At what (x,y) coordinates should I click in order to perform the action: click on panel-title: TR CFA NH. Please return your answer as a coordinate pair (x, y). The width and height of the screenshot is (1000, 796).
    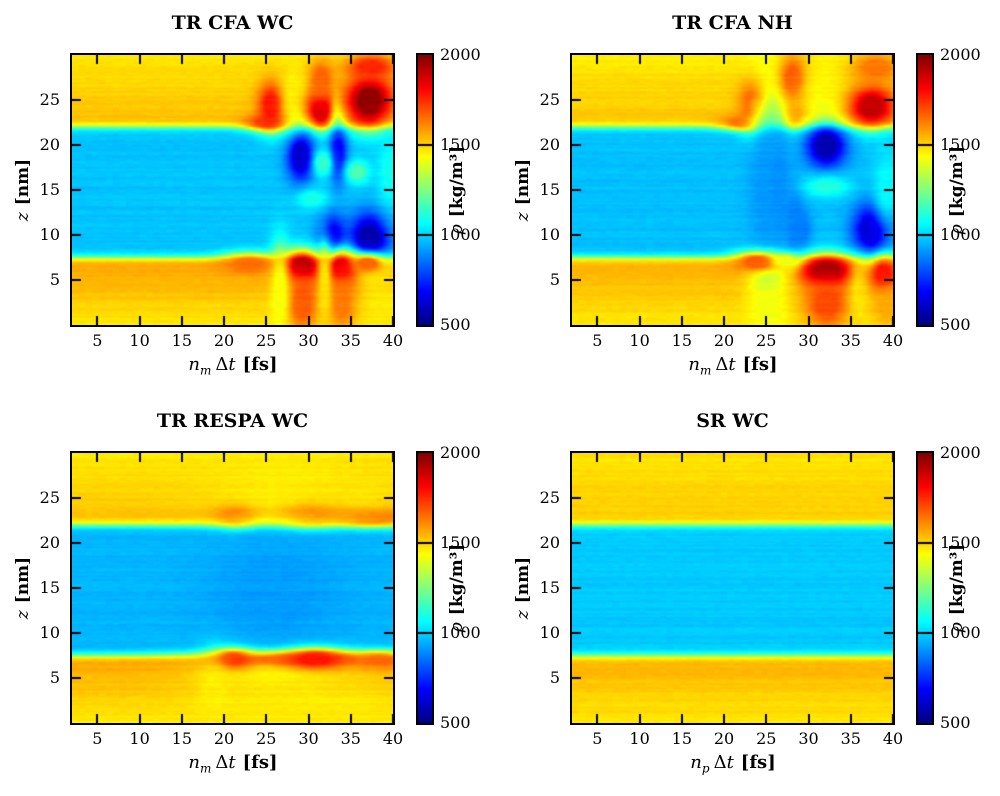
    Looking at the image, I should click on (732, 23).